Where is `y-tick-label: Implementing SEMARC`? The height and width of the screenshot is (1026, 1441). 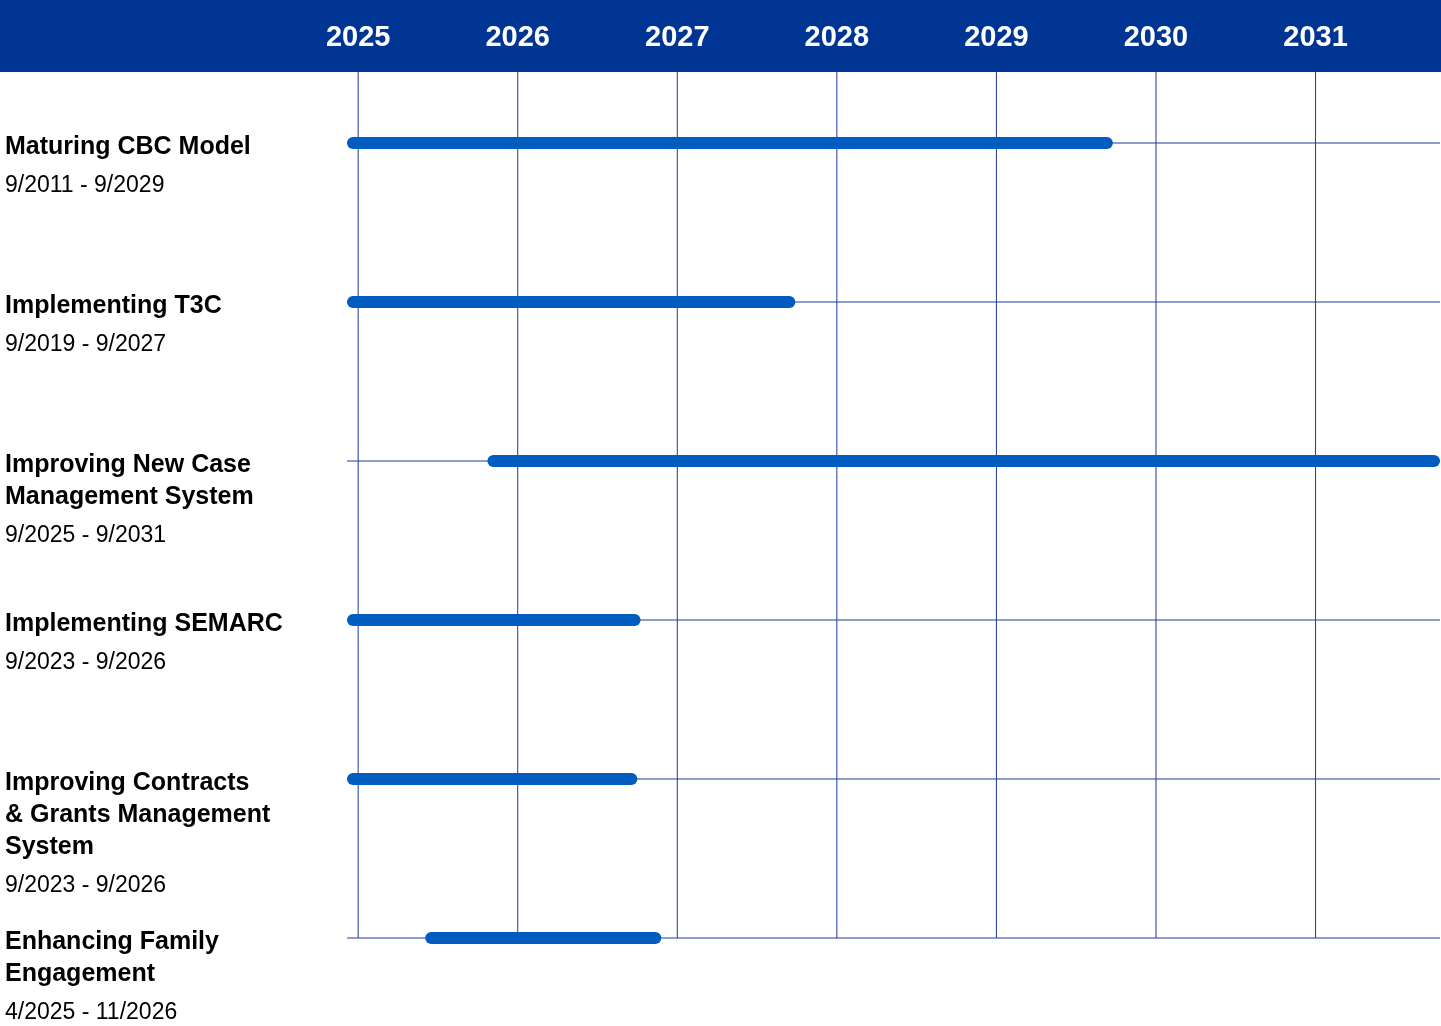
y-tick-label: Implementing SEMARC is located at coordinates (144, 622).